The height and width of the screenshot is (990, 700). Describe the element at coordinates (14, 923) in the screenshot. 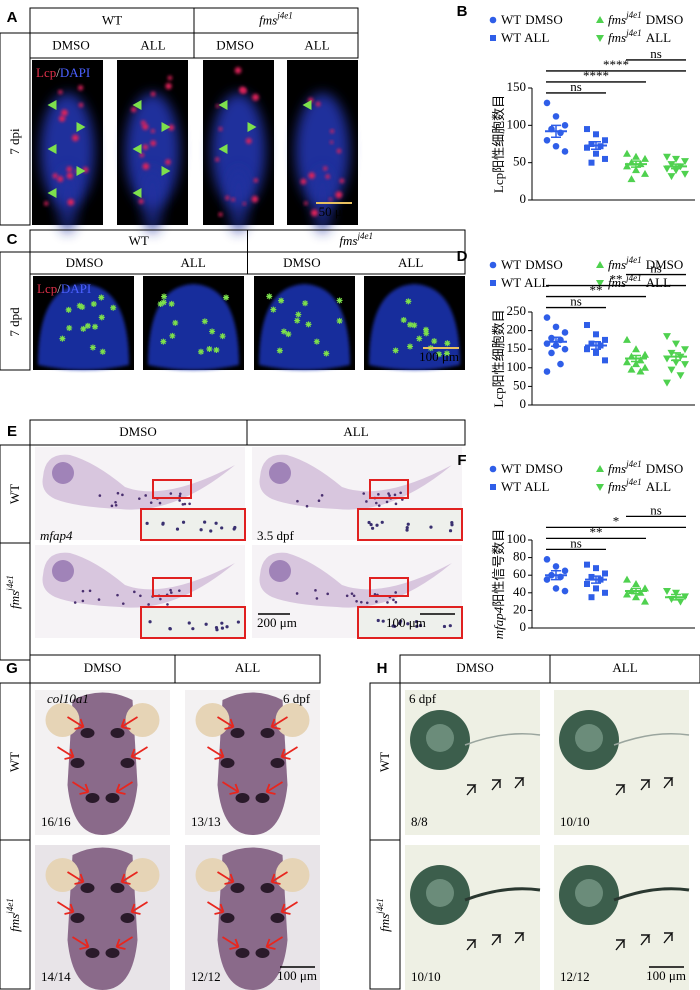

I see `row-header-genotype: fms` at that location.